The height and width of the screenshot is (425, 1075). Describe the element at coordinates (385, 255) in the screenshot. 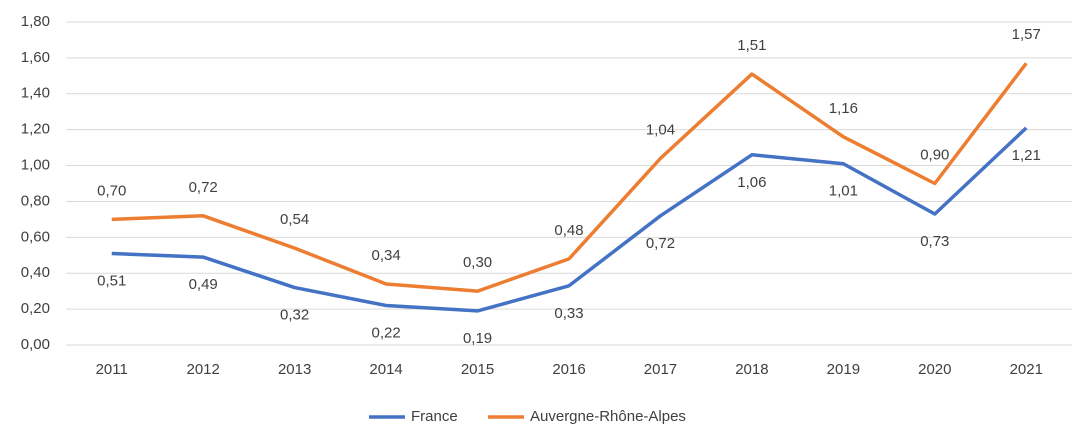

I see `data-label: 0,34` at that location.